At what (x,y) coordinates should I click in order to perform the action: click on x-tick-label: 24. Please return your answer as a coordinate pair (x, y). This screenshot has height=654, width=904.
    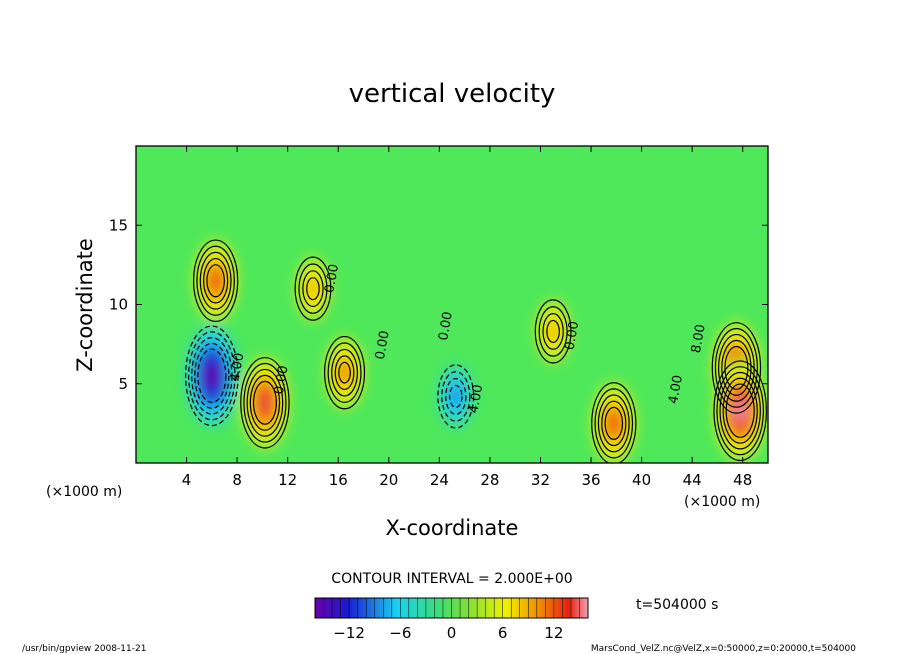
    Looking at the image, I should click on (439, 480).